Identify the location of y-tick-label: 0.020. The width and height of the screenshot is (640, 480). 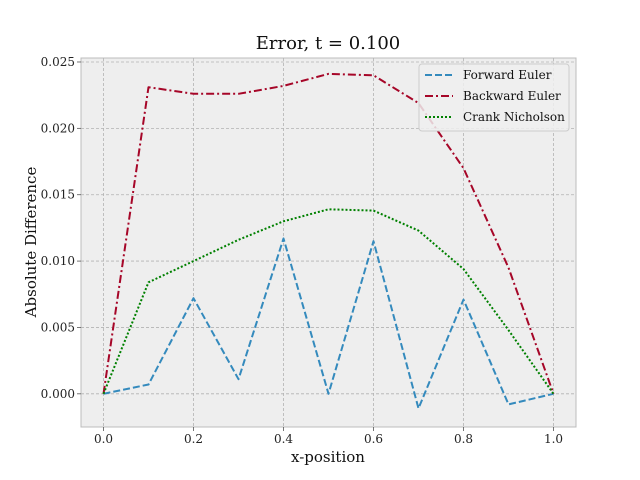
(58, 128).